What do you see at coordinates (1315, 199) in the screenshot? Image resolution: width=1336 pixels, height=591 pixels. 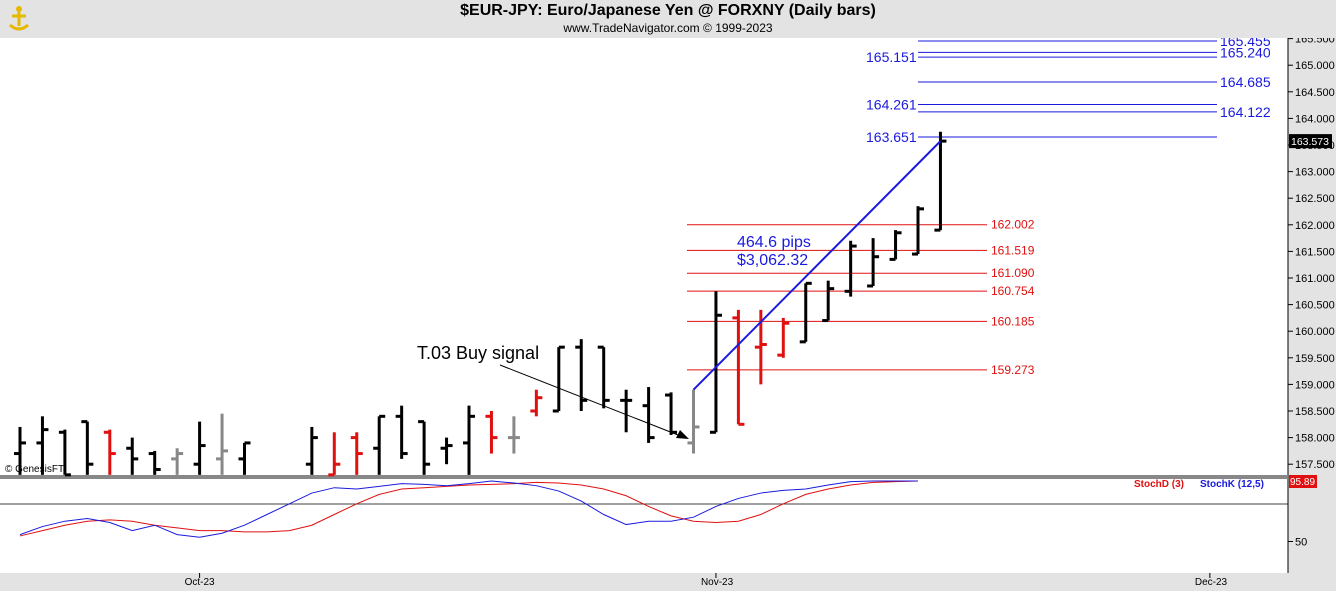 I see `y-tick-label: 162.500` at bounding box center [1315, 199].